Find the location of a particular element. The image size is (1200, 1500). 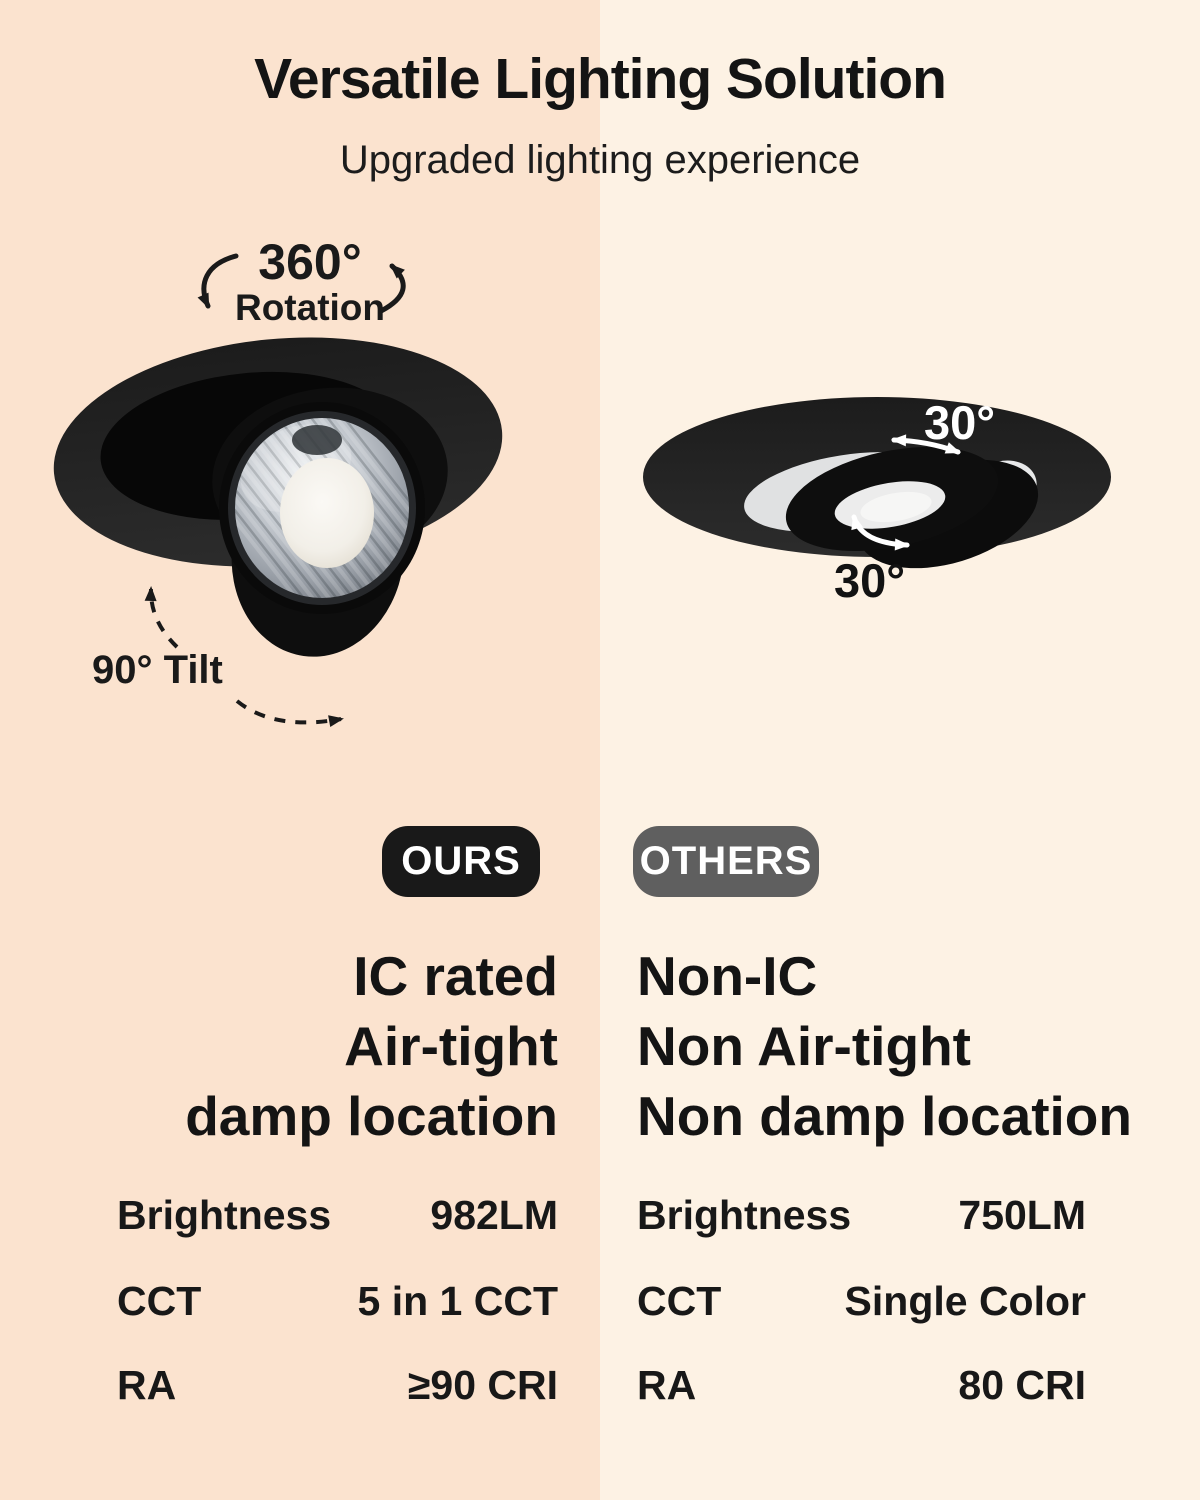

spec-value: 982LM is located at coordinates (494, 1214).